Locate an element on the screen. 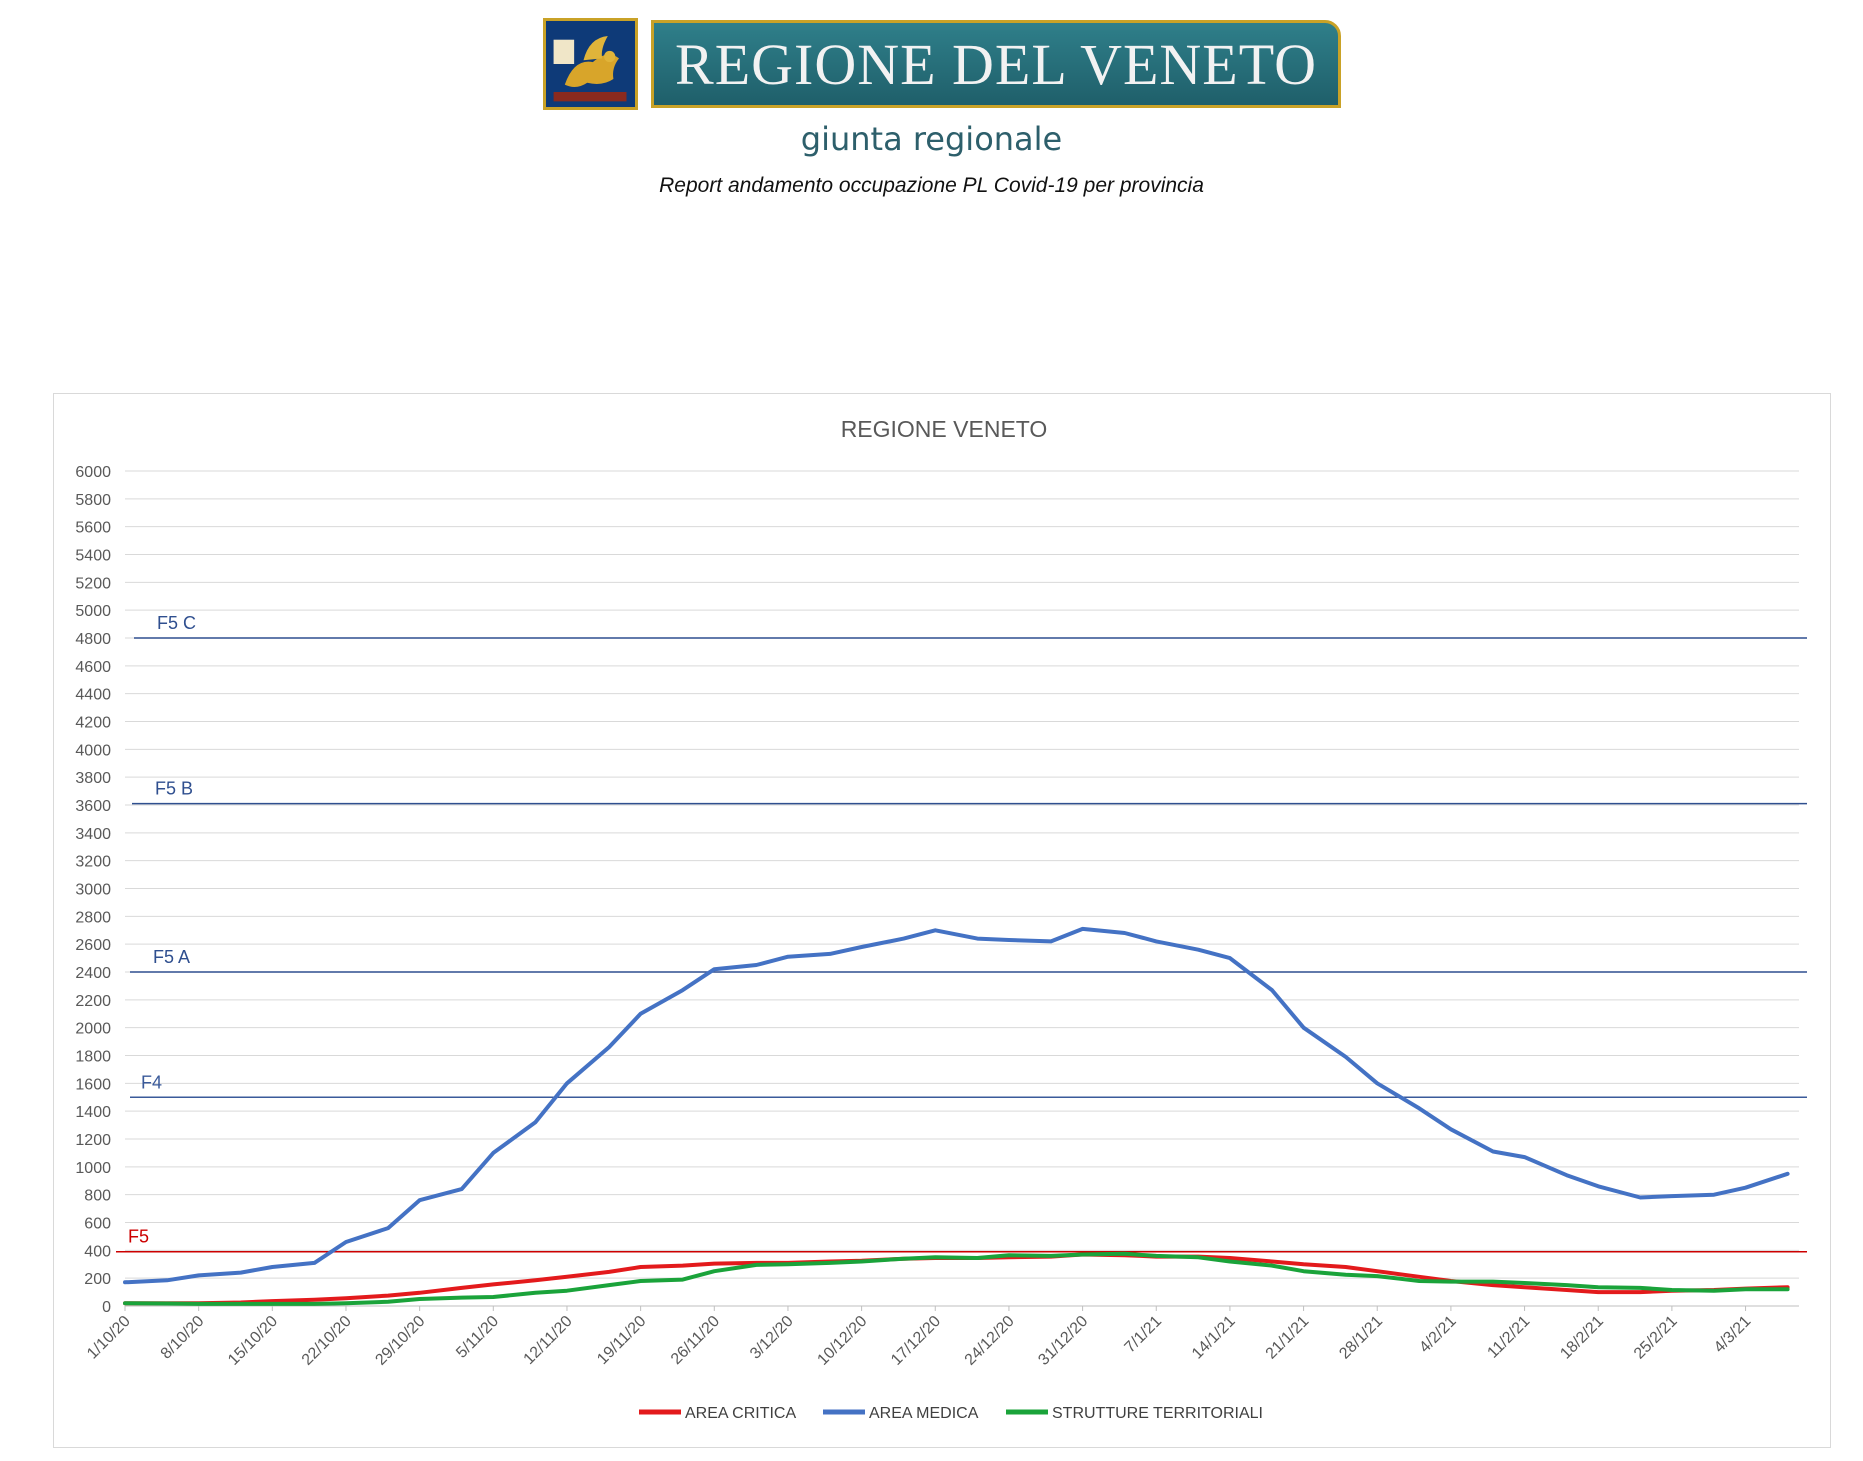 The width and height of the screenshot is (1863, 1461). y-tick-label: 3800 is located at coordinates (93, 778).